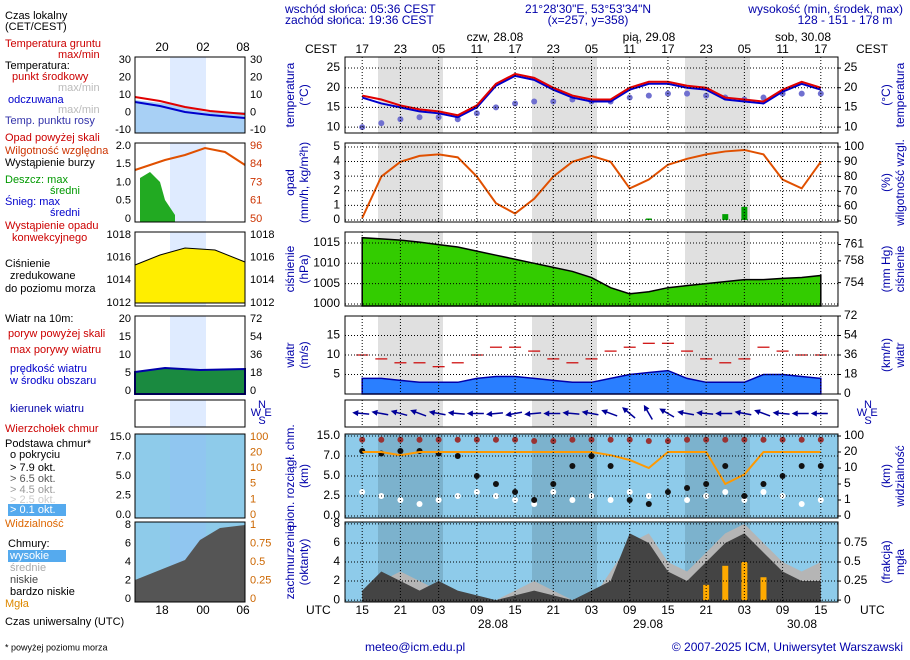  What do you see at coordinates (290, 561) in the screenshot?
I see `y-axis-label: zachmurzenie` at bounding box center [290, 561].